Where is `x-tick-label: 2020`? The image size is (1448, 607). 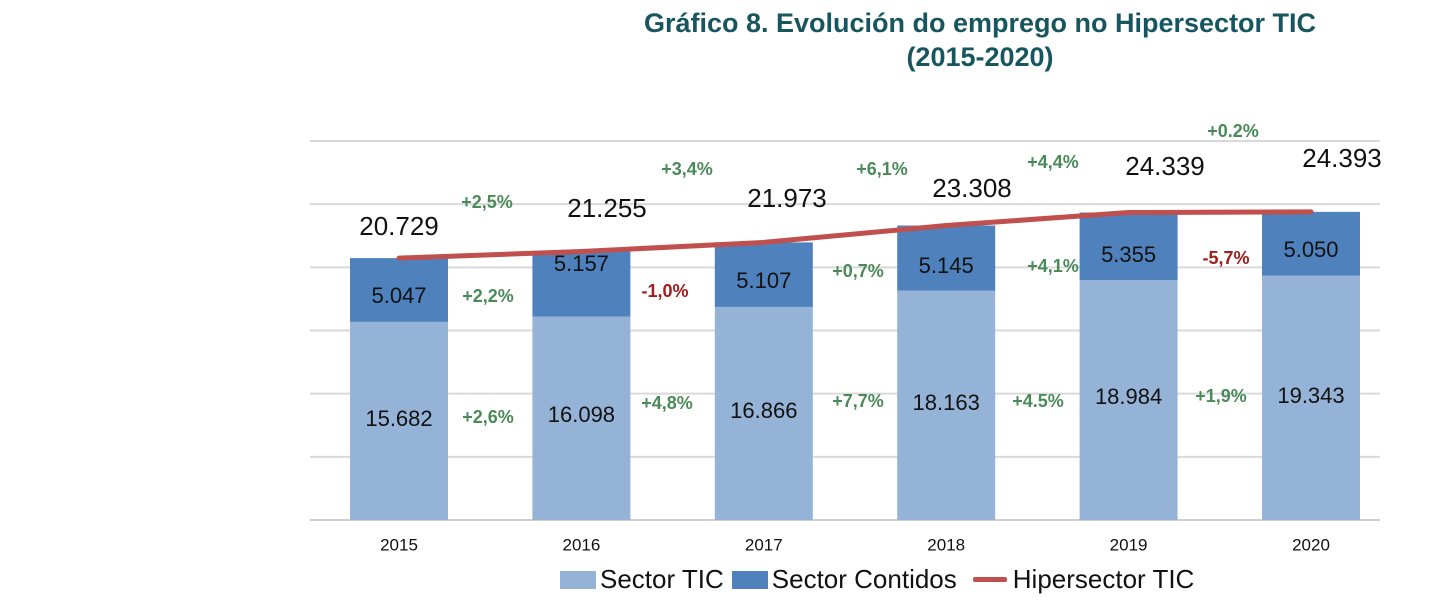 x-tick-label: 2020 is located at coordinates (1311, 544).